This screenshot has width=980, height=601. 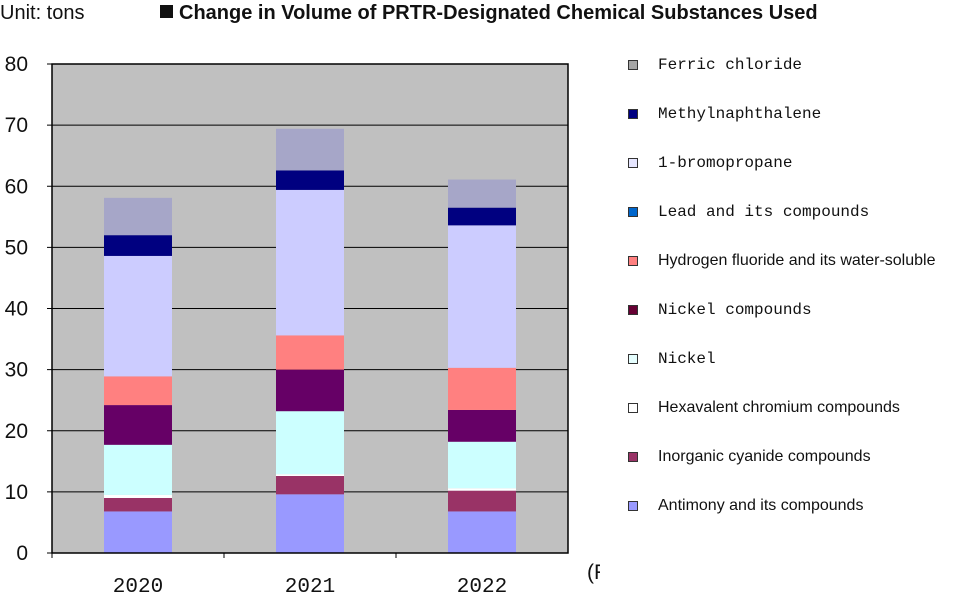 What do you see at coordinates (138, 587) in the screenshot?
I see `x-tick-label: 2020` at bounding box center [138, 587].